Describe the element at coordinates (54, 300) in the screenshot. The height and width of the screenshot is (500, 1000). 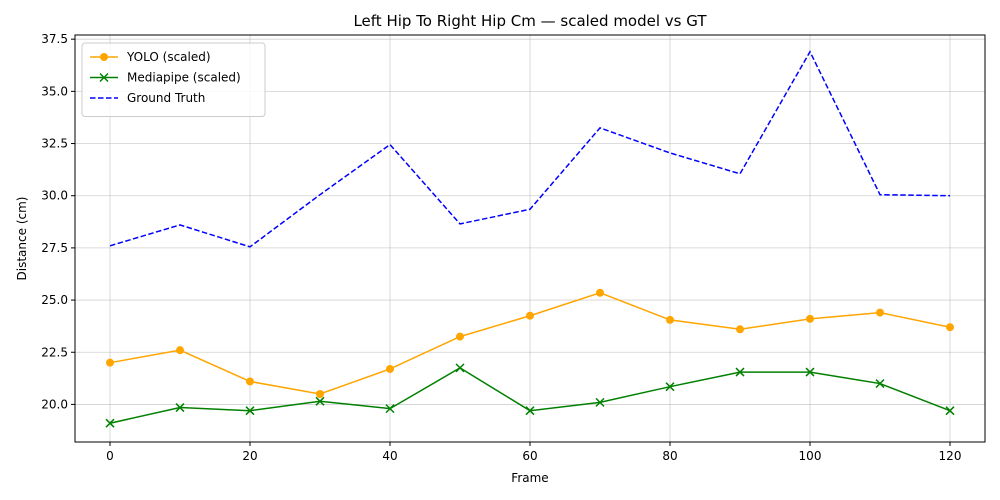
I see `y-tick-label: 25.0` at that location.